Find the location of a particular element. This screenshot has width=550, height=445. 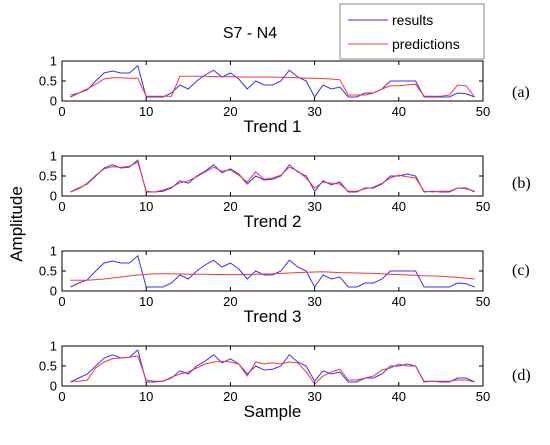

x-axis-label: Trend 1 is located at coordinates (273, 126).